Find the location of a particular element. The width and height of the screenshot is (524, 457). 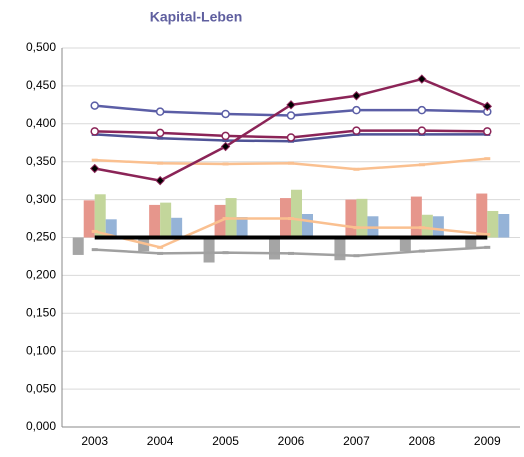

y-tick-label: 0,000 is located at coordinates (41, 426).